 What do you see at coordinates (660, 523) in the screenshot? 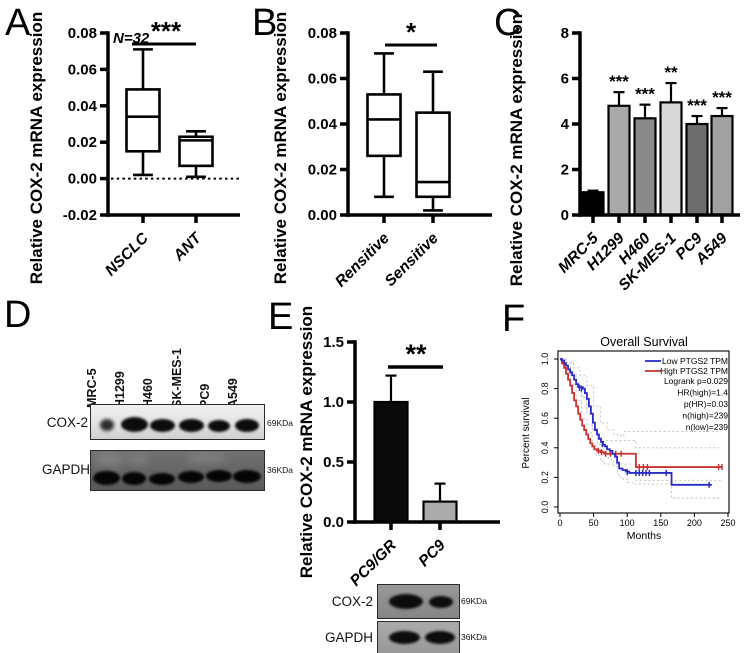
I see `svg-text: 150` at bounding box center [660, 523].